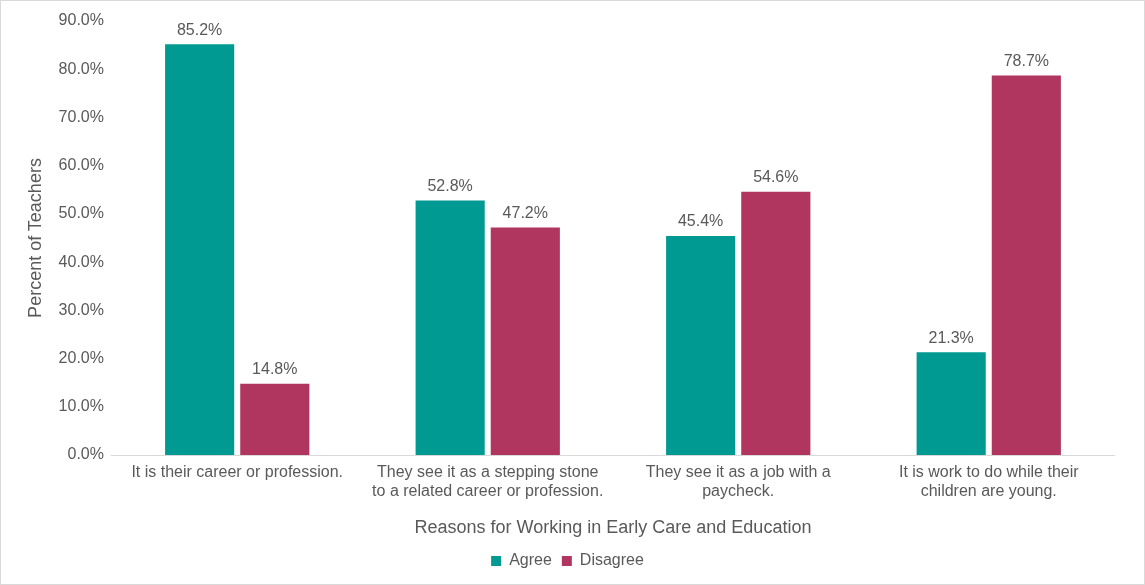  I want to click on data-label: 21.3%, so click(951, 337).